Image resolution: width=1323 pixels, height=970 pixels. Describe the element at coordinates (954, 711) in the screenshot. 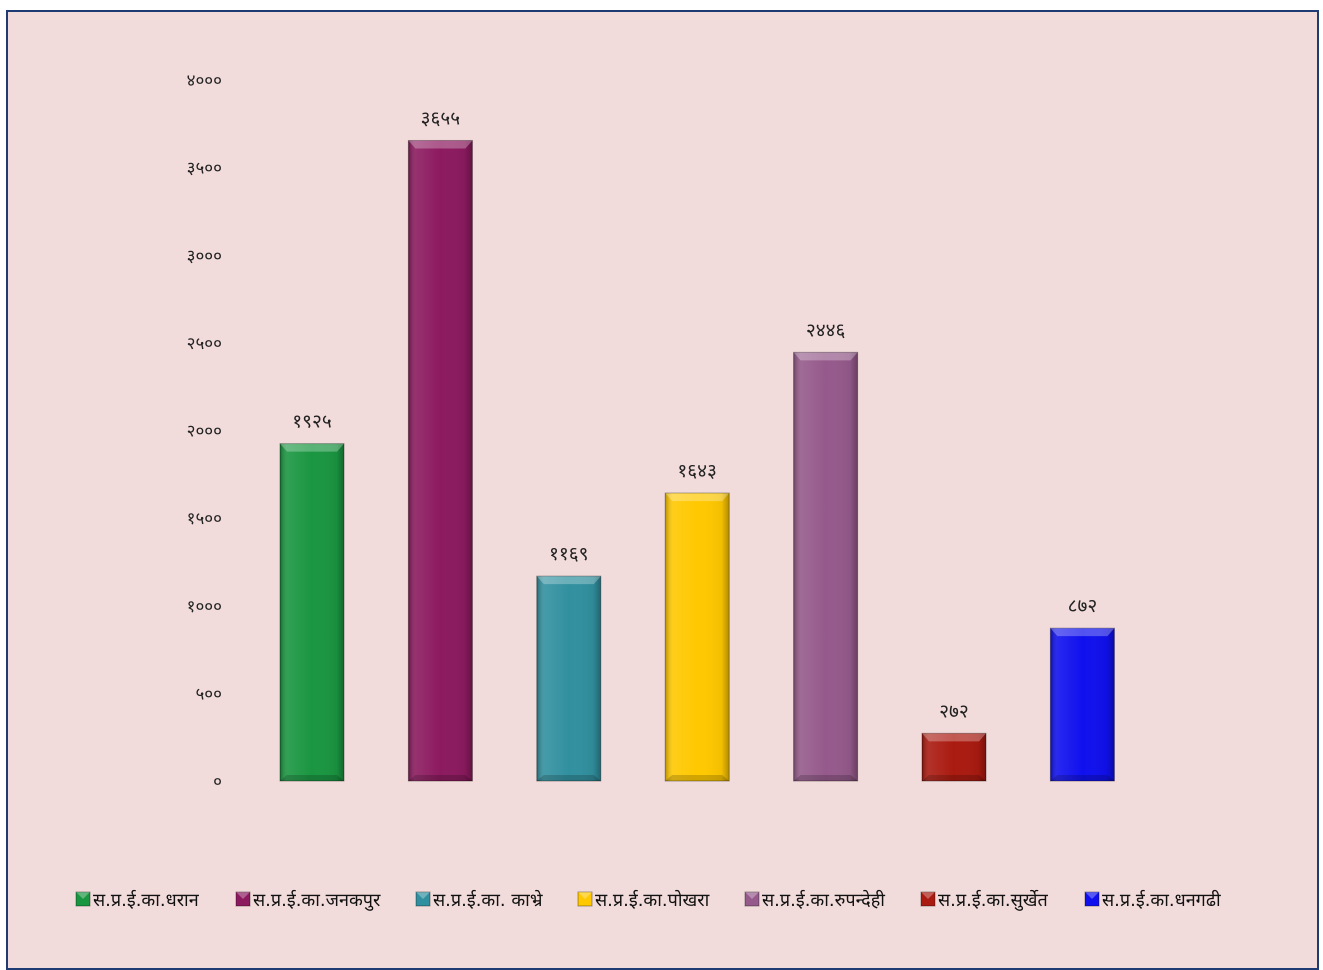

I see `data-label: २७२` at that location.